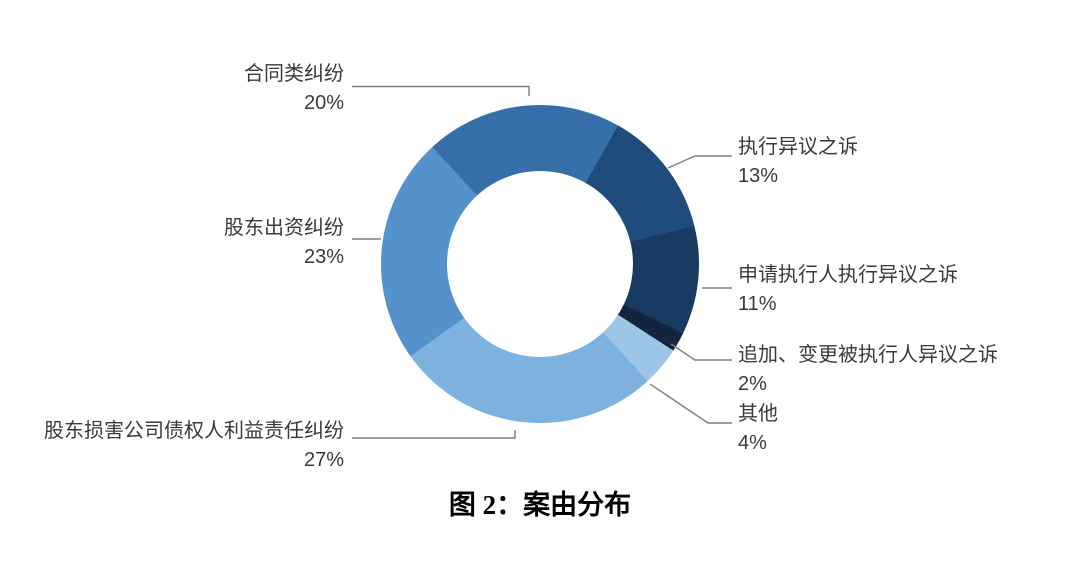  I want to click on callout-contract-disputes: 合同类纠纷 20%, so click(294, 89).